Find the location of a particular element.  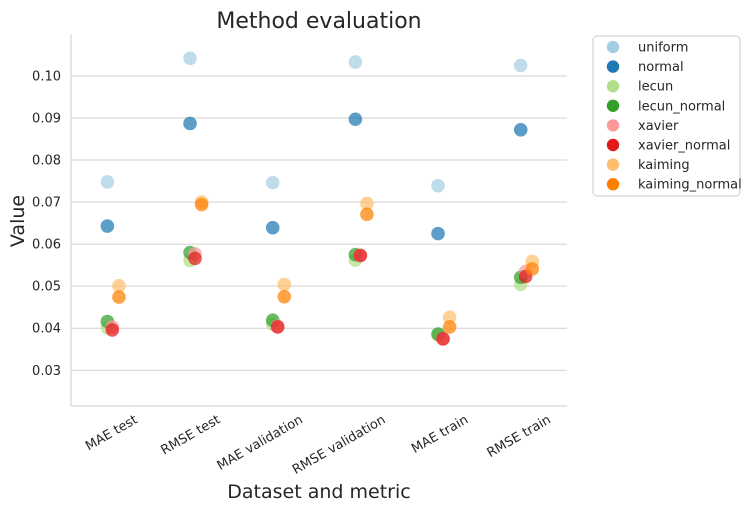

x-tick-label: RMSE validation is located at coordinates (339, 444).